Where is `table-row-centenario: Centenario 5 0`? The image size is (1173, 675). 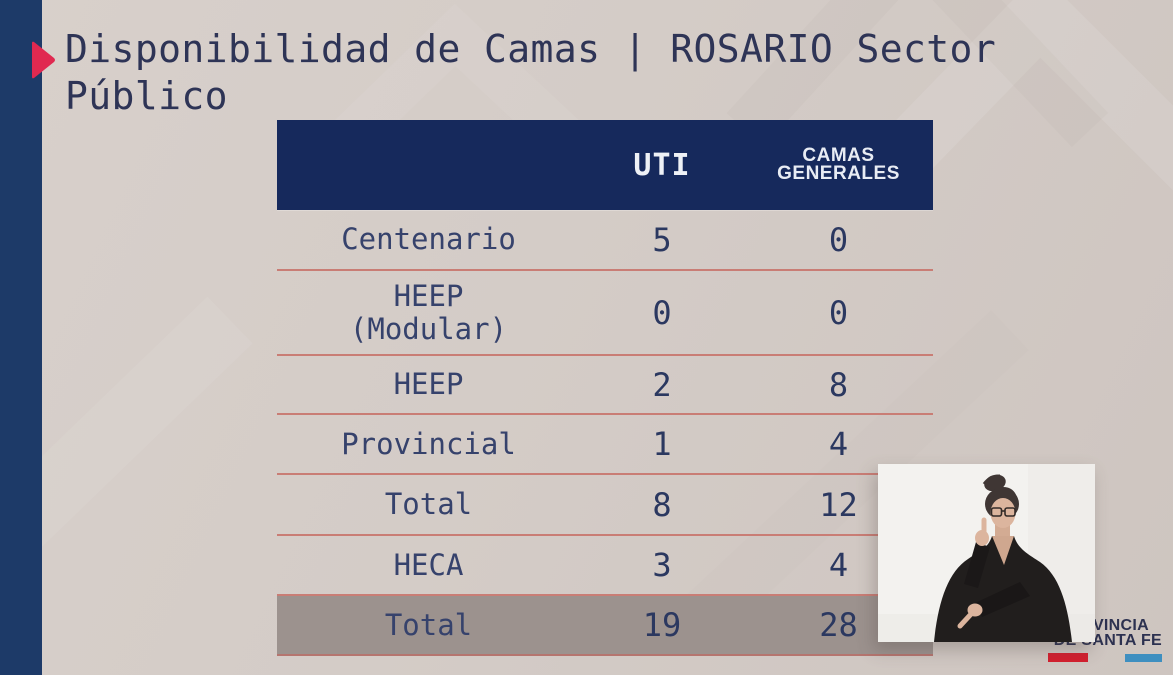
table-row-centenario: Centenario 5 0 is located at coordinates (605, 239).